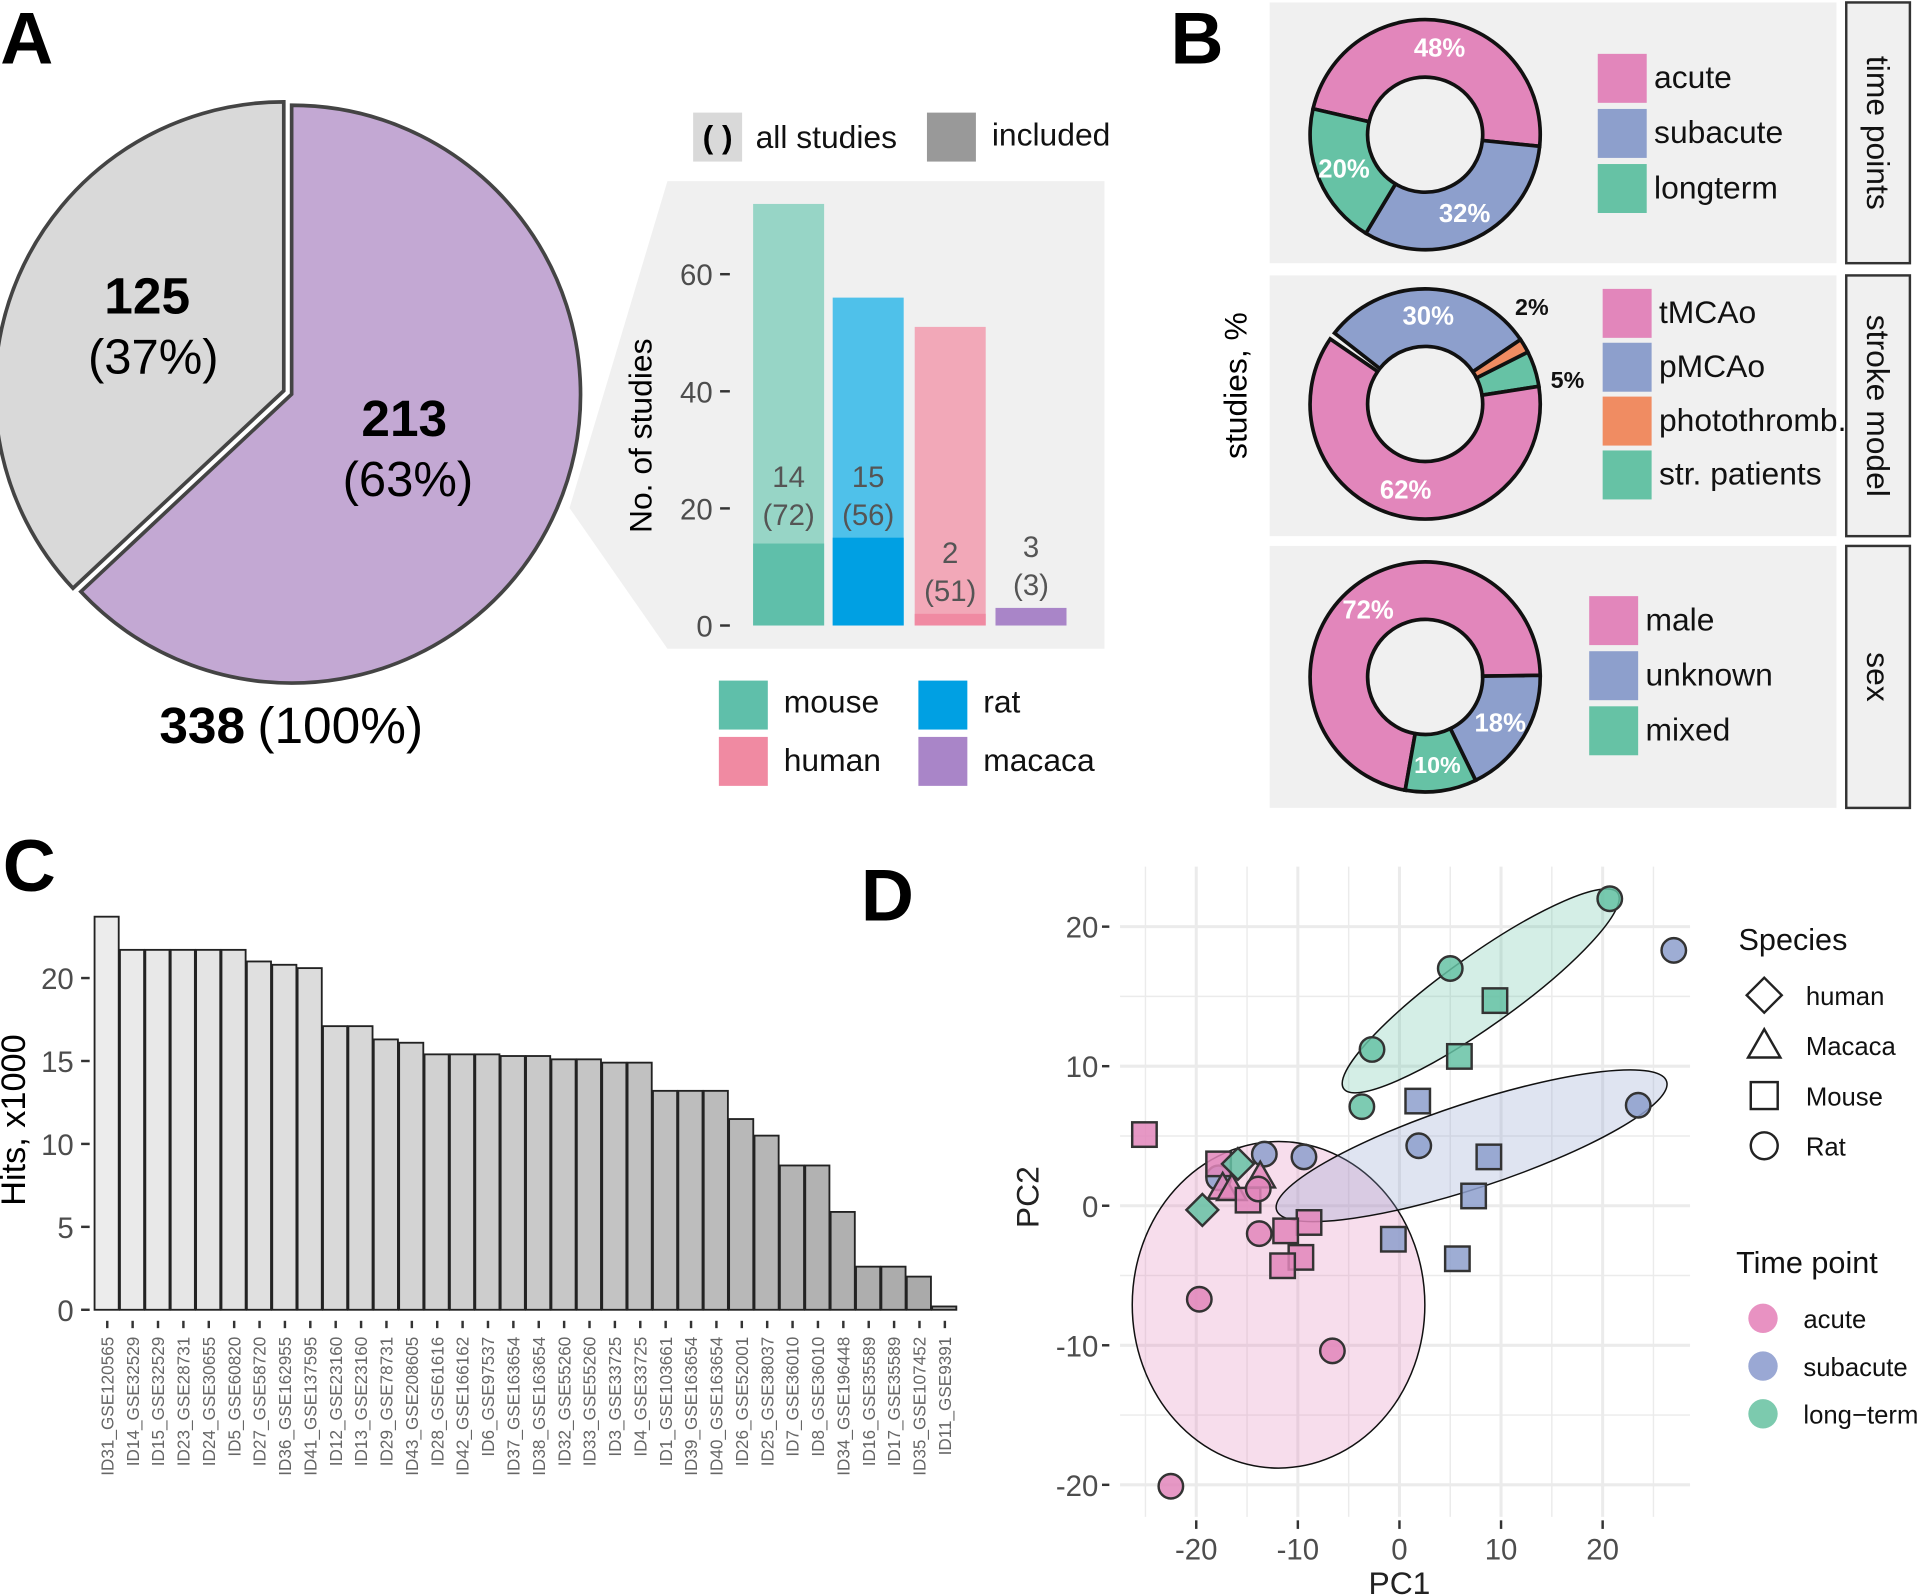  I want to click on y-tick-label: -10, so click(1077, 1346).